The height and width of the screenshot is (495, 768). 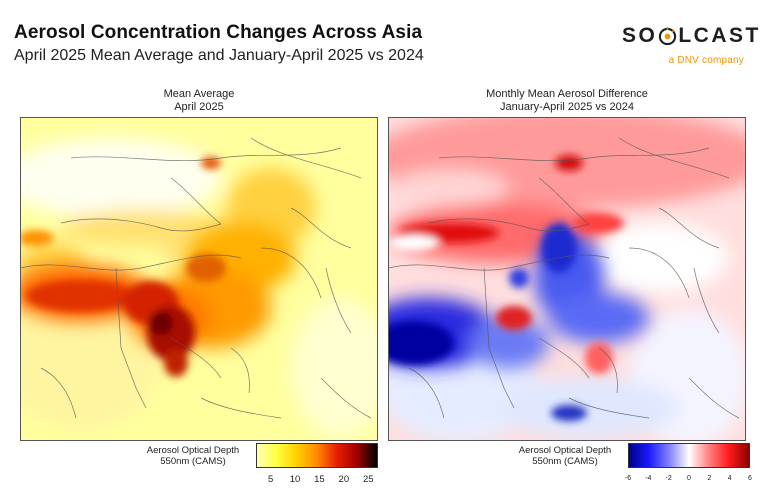 What do you see at coordinates (729, 478) in the screenshot?
I see `right-colorbar-tick: 4` at bounding box center [729, 478].